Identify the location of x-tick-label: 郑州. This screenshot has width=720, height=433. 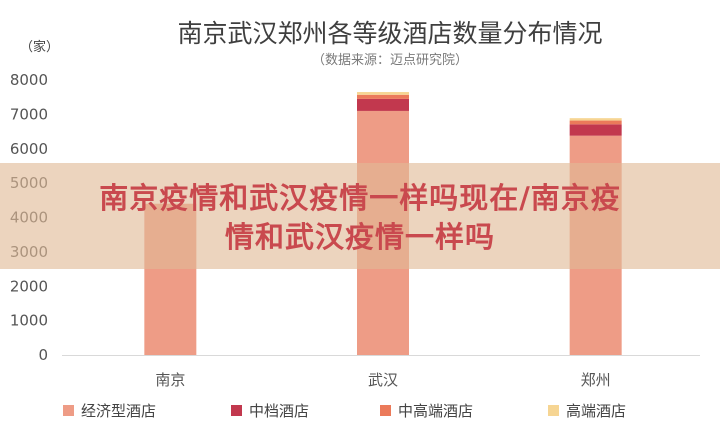
(596, 380).